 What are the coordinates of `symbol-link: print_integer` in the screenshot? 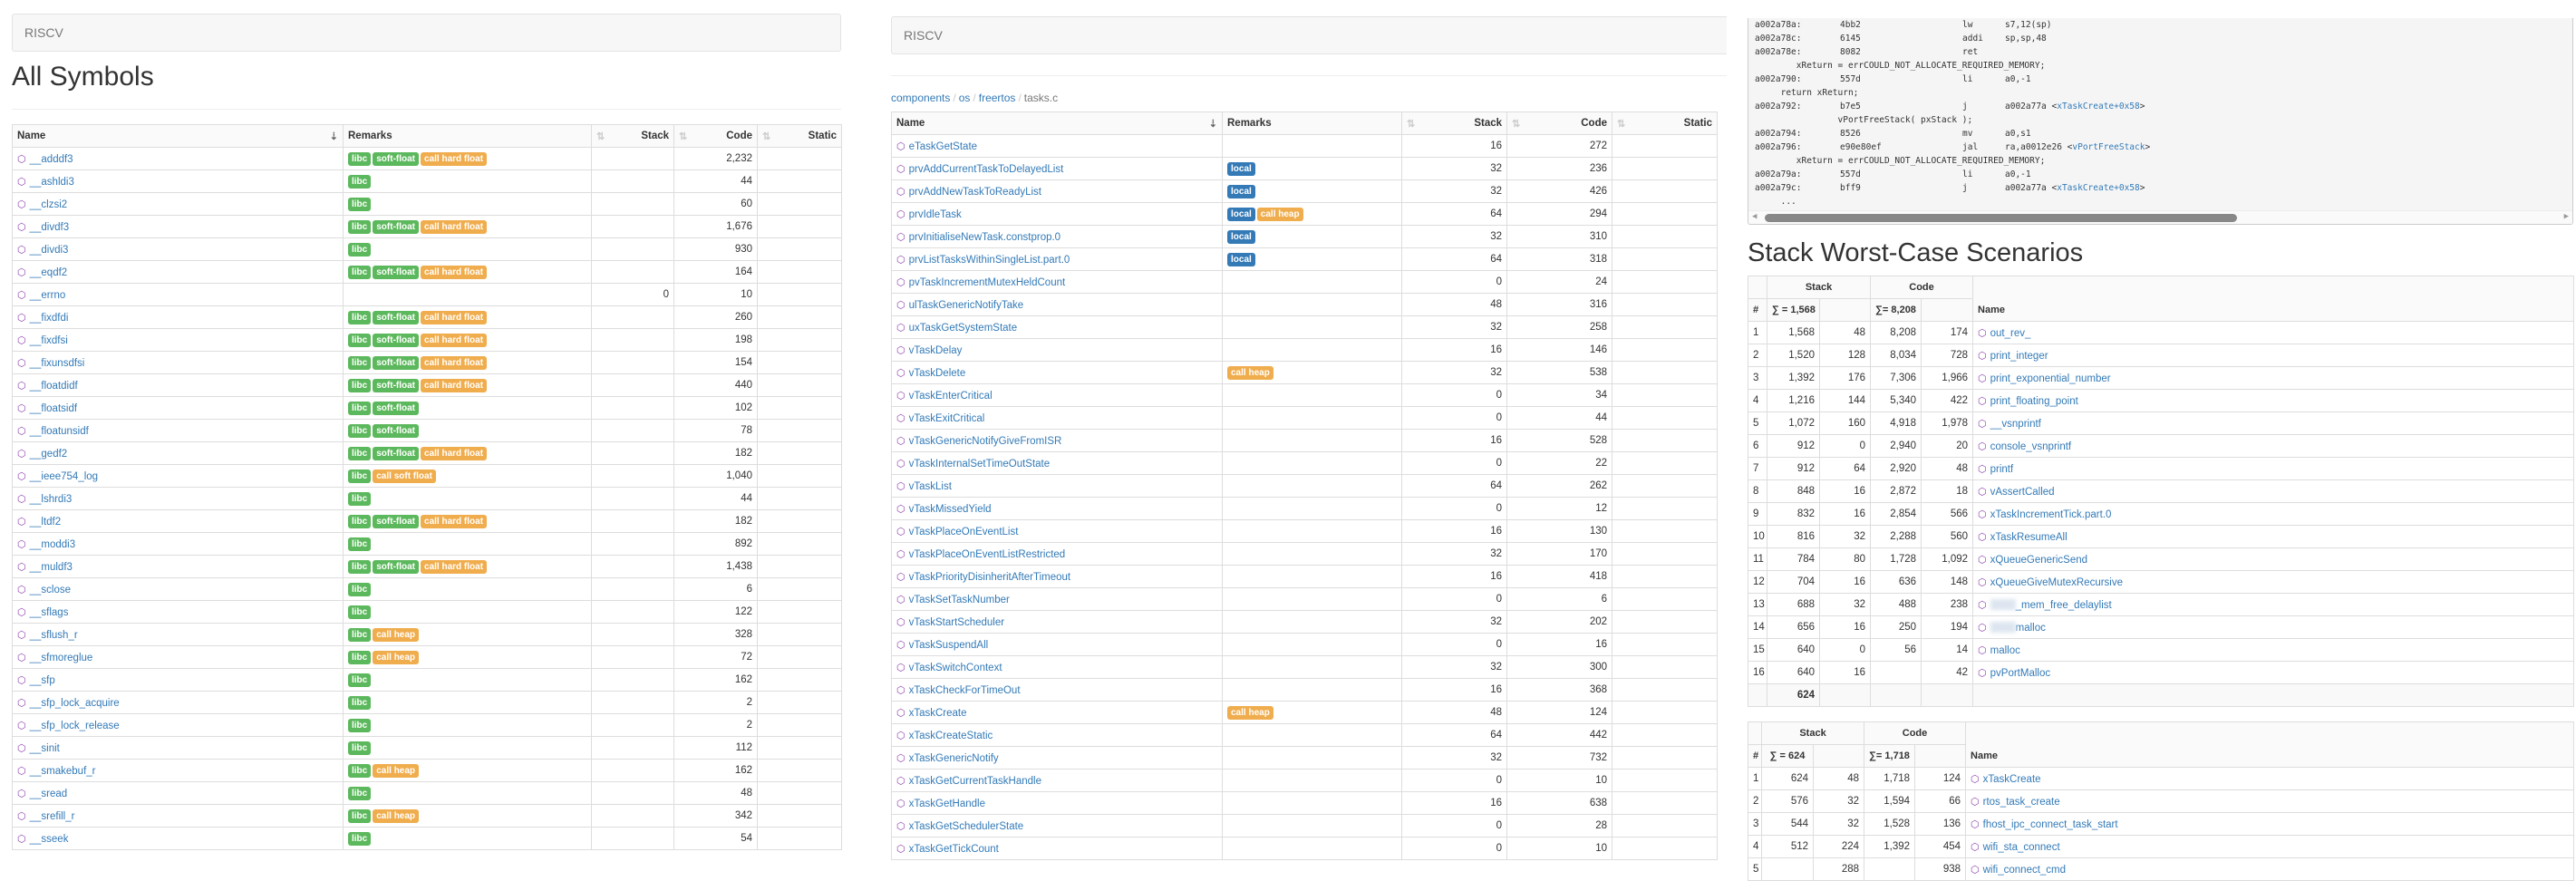 It's located at (2019, 356).